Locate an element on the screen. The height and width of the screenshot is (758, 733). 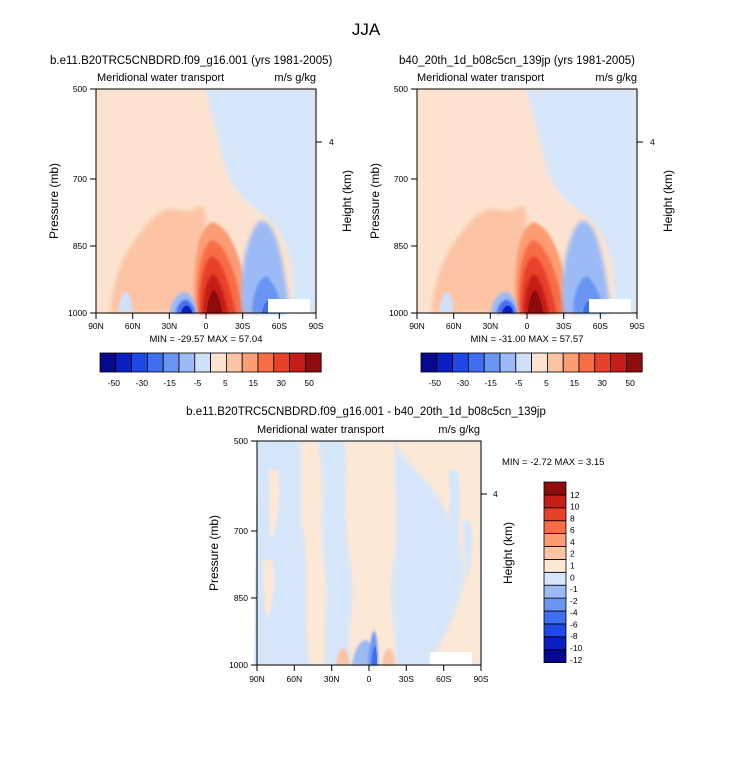
x-tick-label: 30N is located at coordinates (332, 679).